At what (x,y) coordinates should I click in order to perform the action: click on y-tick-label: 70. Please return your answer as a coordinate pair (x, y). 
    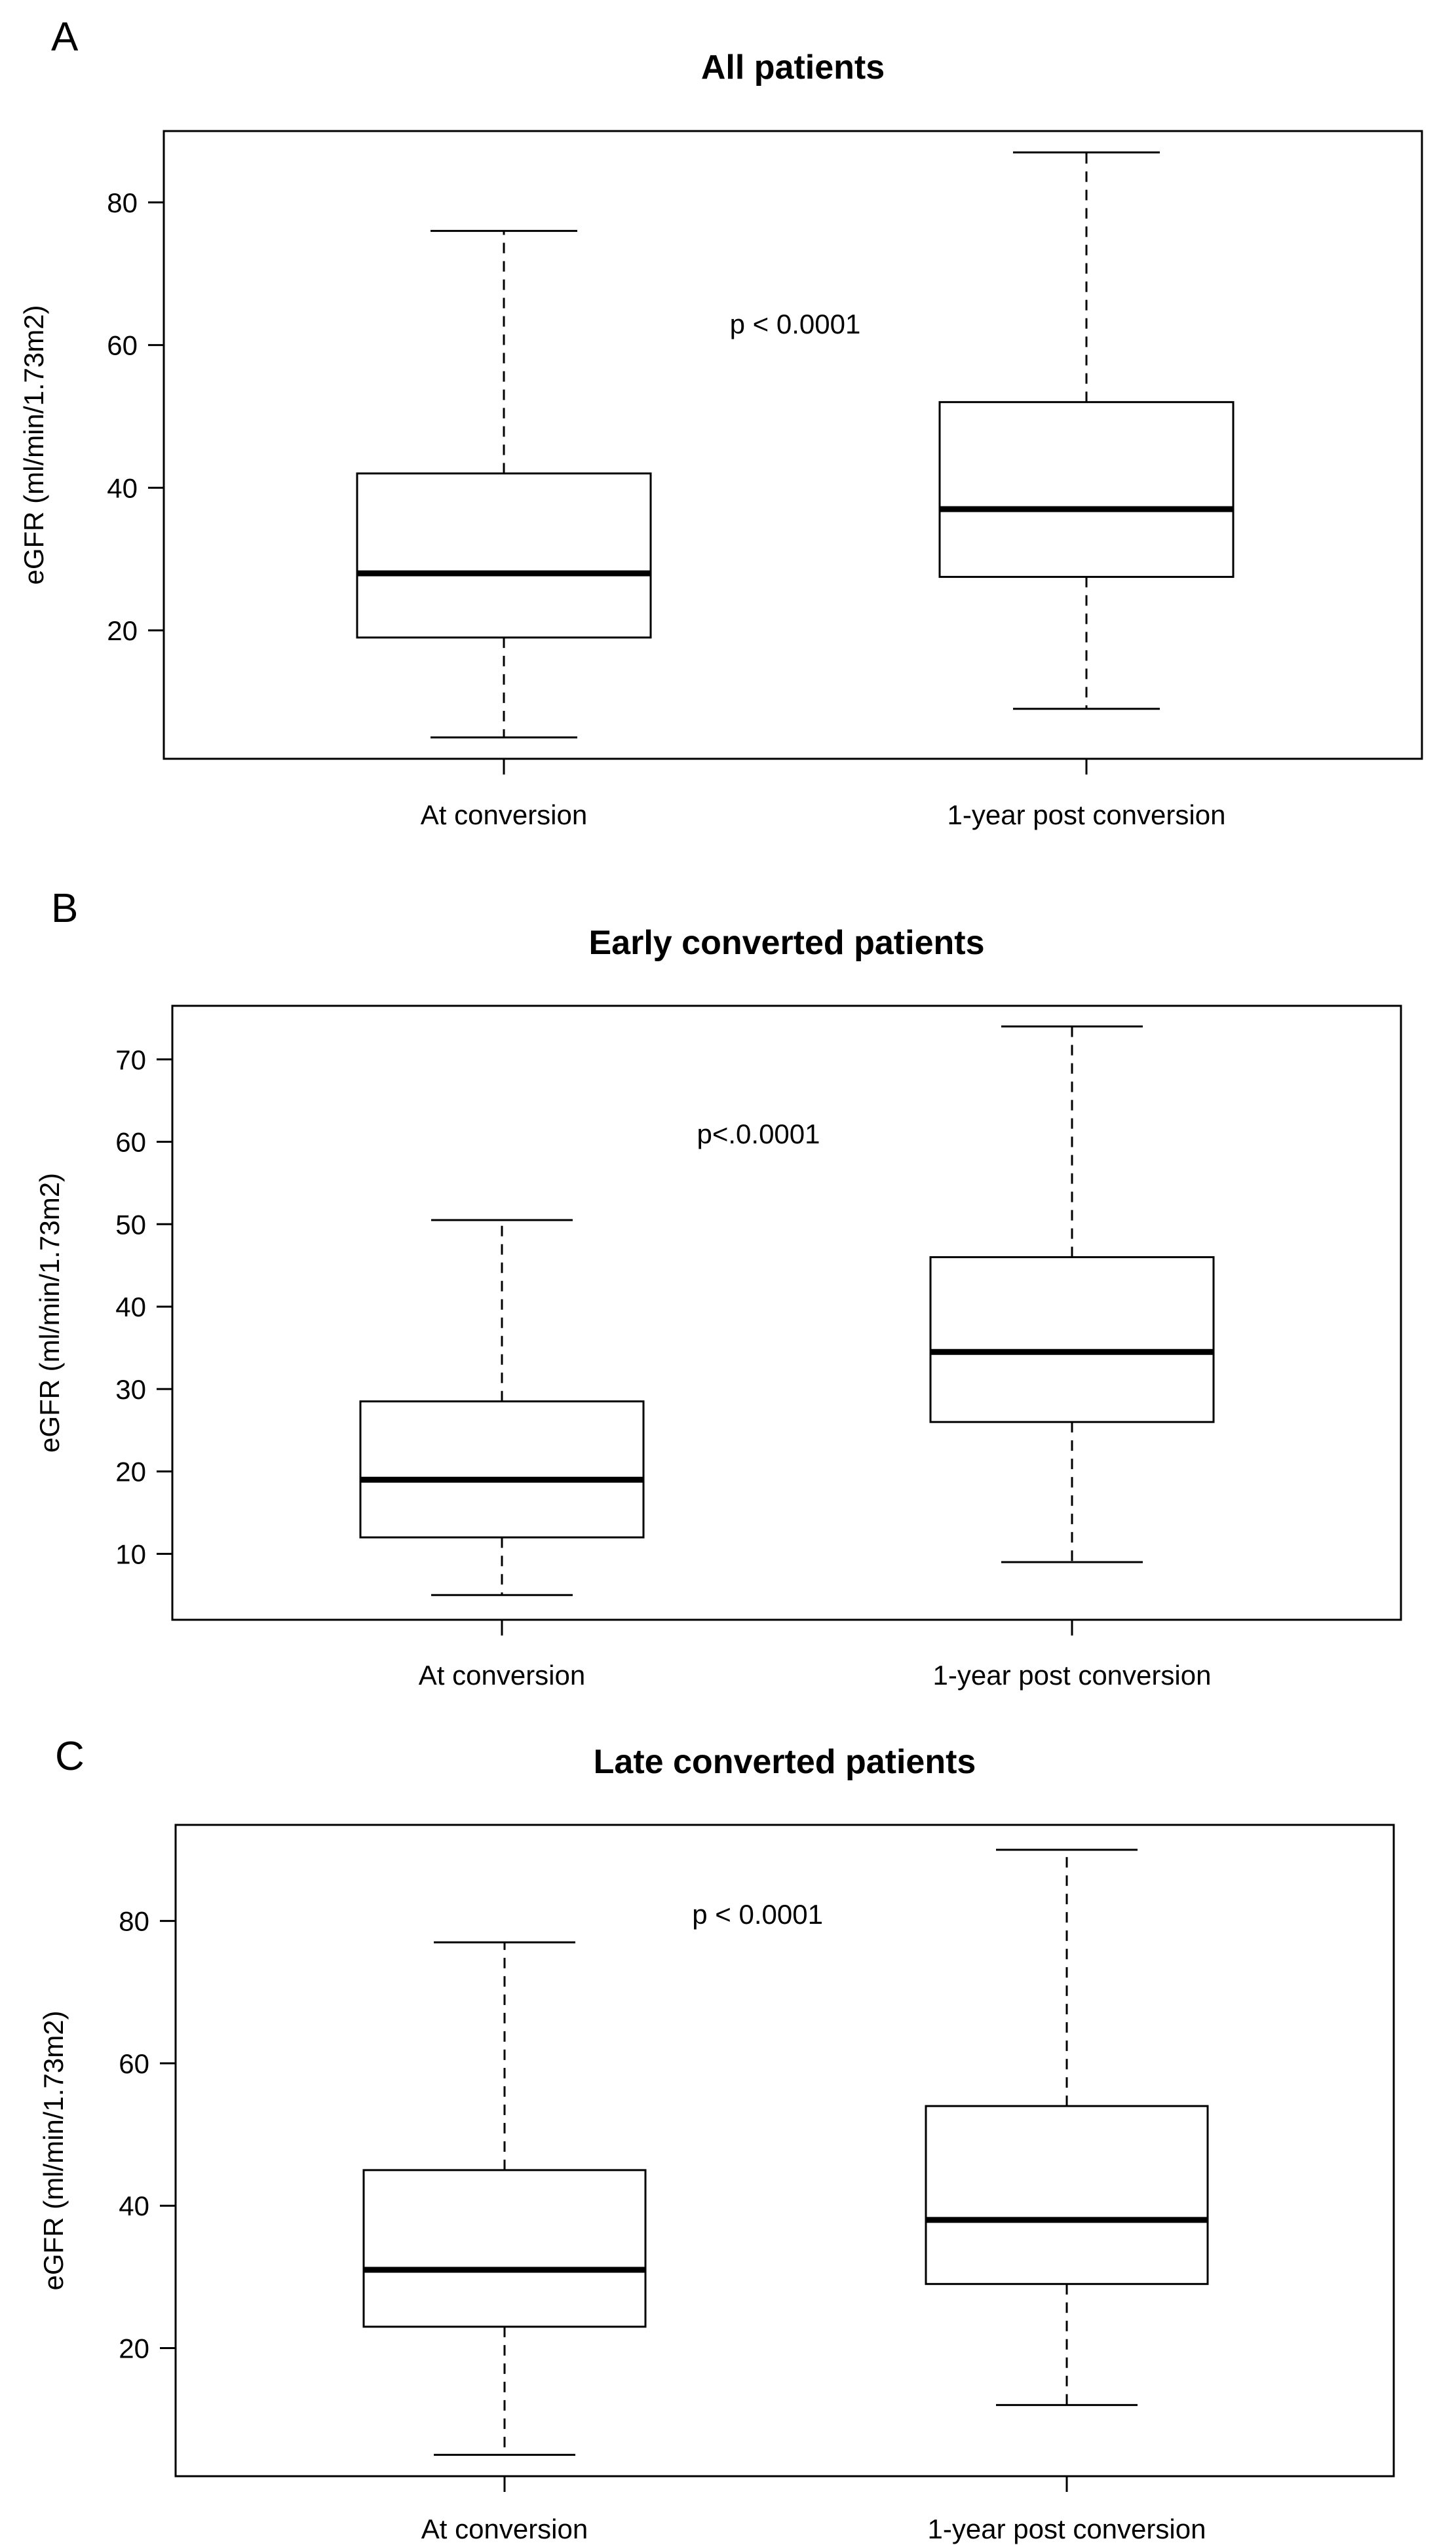
    Looking at the image, I should click on (130, 1059).